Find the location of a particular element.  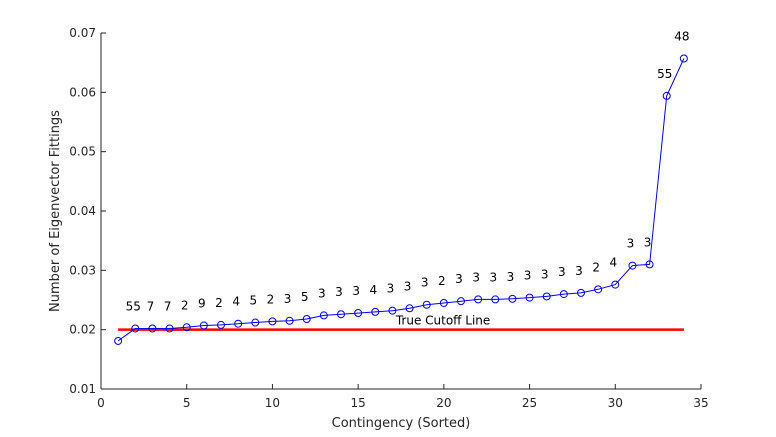

point-label: 48 is located at coordinates (681, 37).